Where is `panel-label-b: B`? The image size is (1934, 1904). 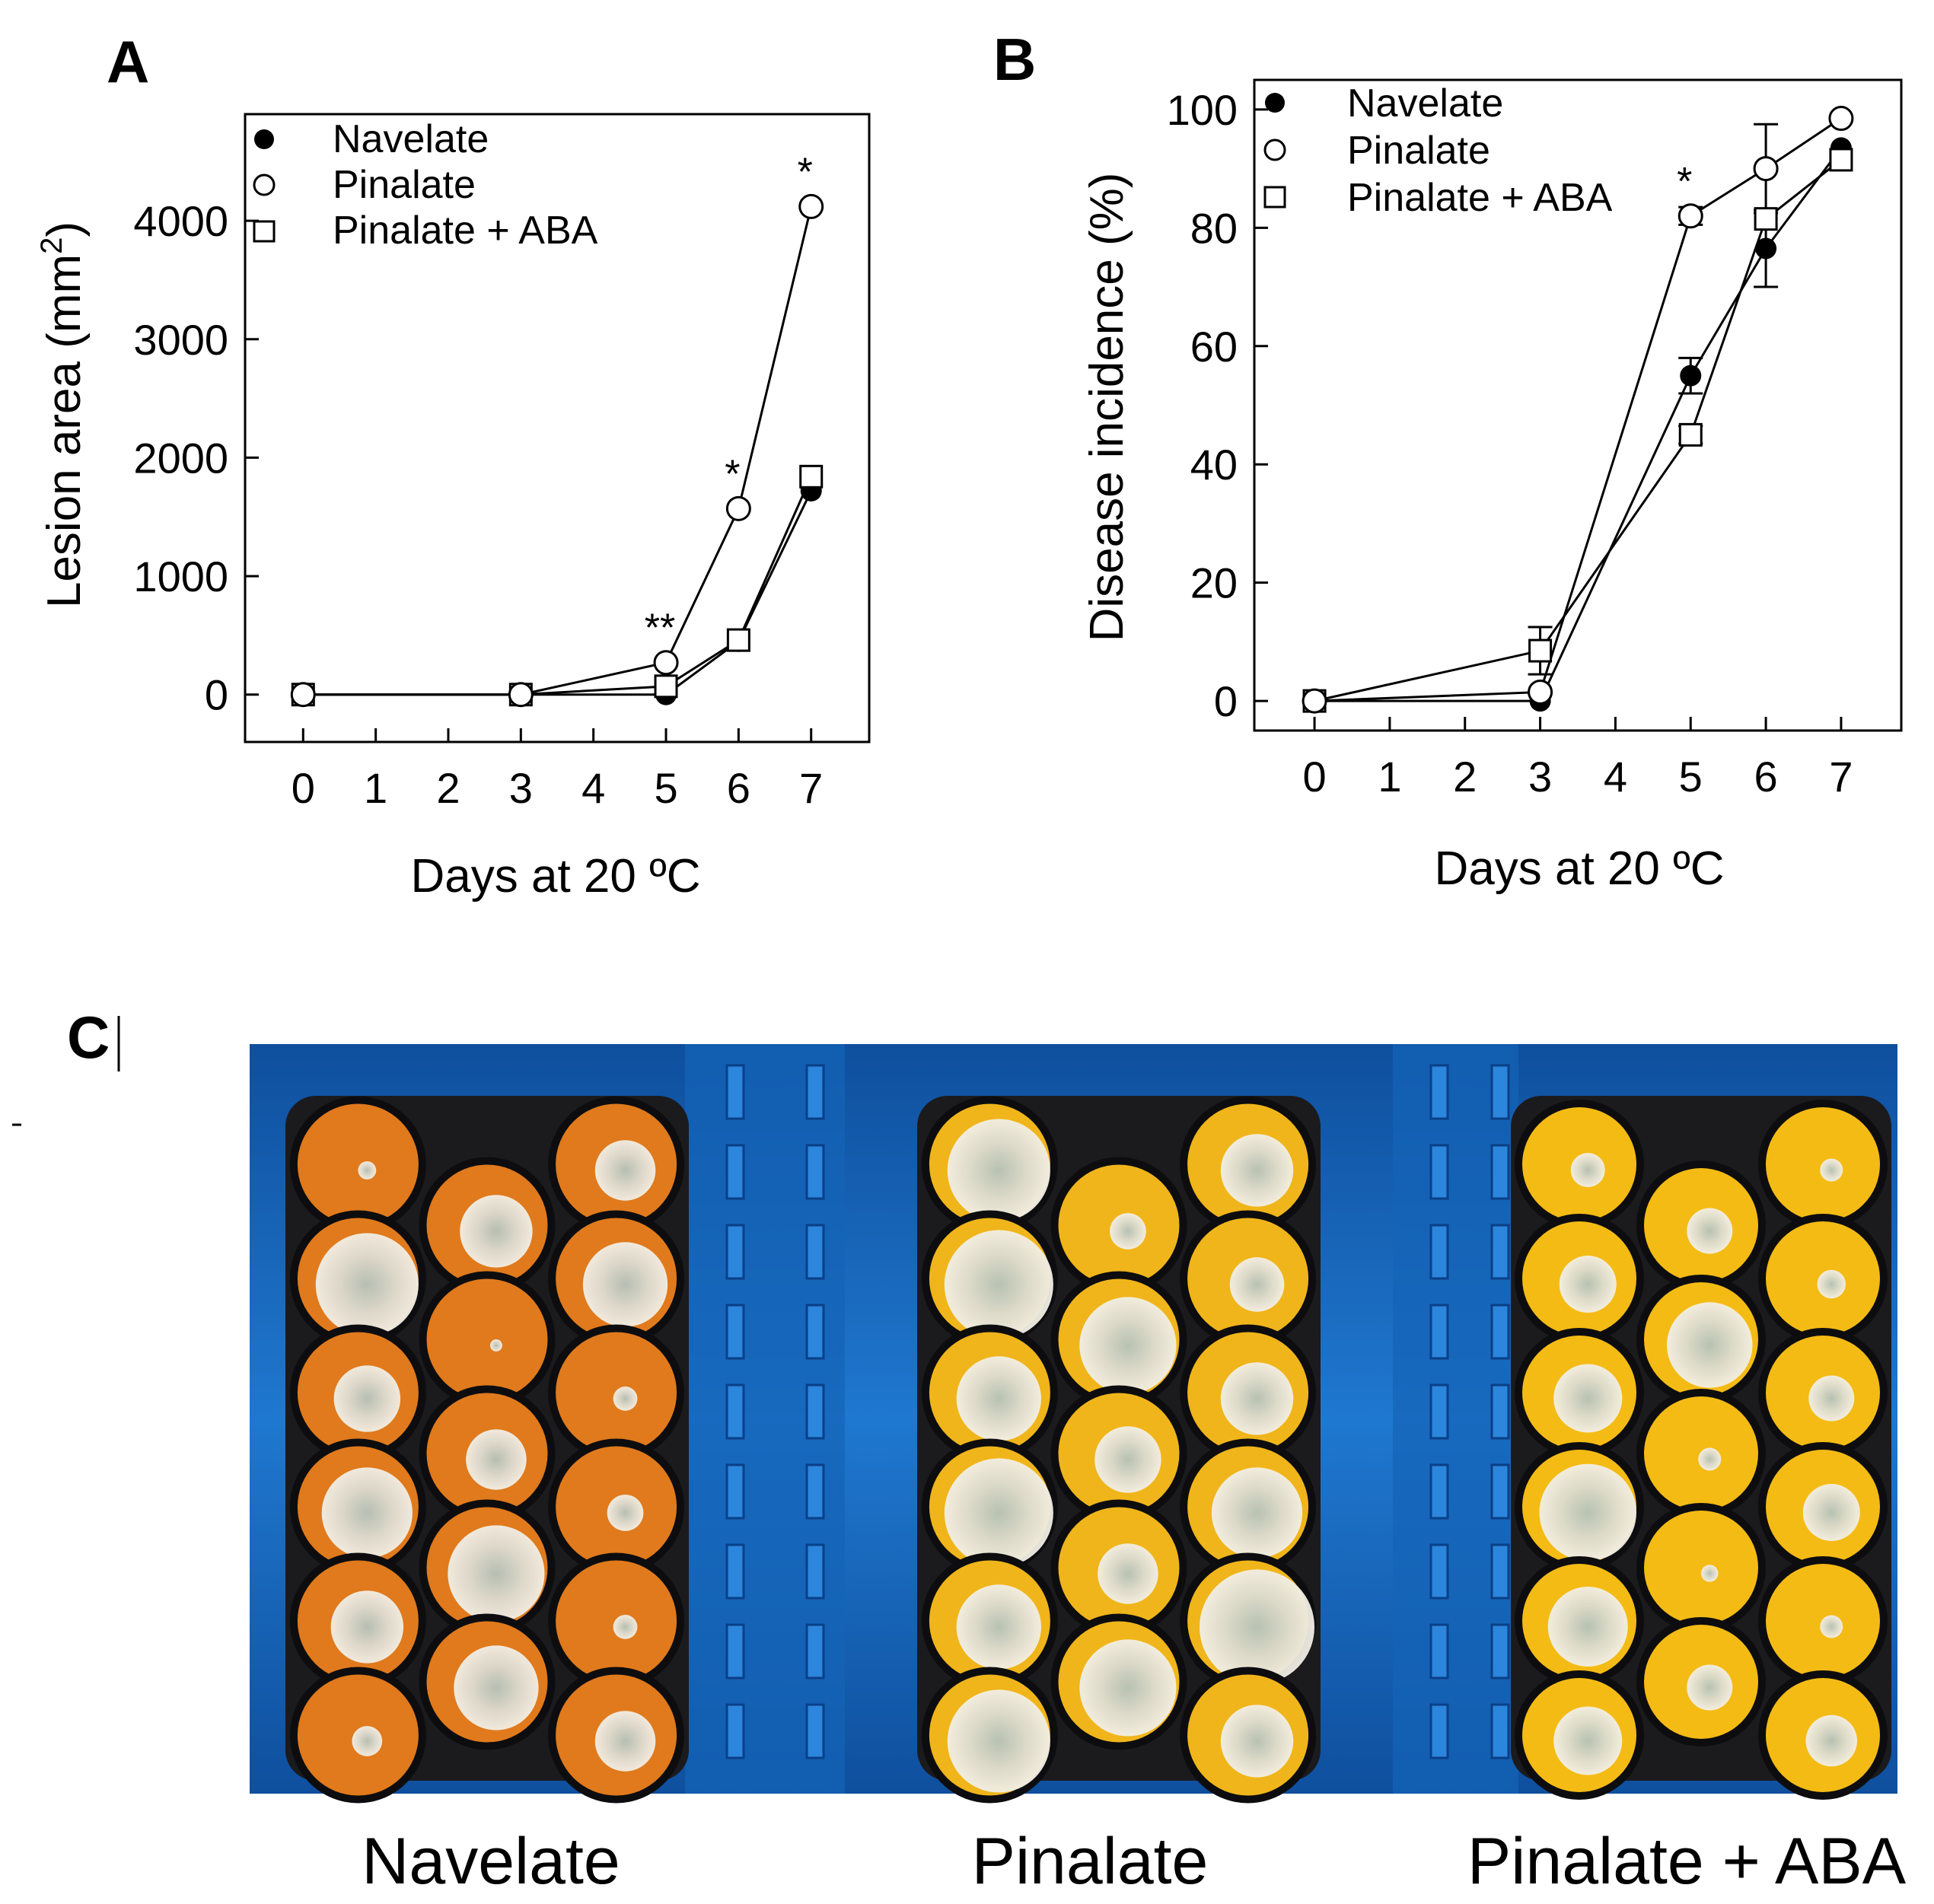 panel-label-b: B is located at coordinates (1015, 59).